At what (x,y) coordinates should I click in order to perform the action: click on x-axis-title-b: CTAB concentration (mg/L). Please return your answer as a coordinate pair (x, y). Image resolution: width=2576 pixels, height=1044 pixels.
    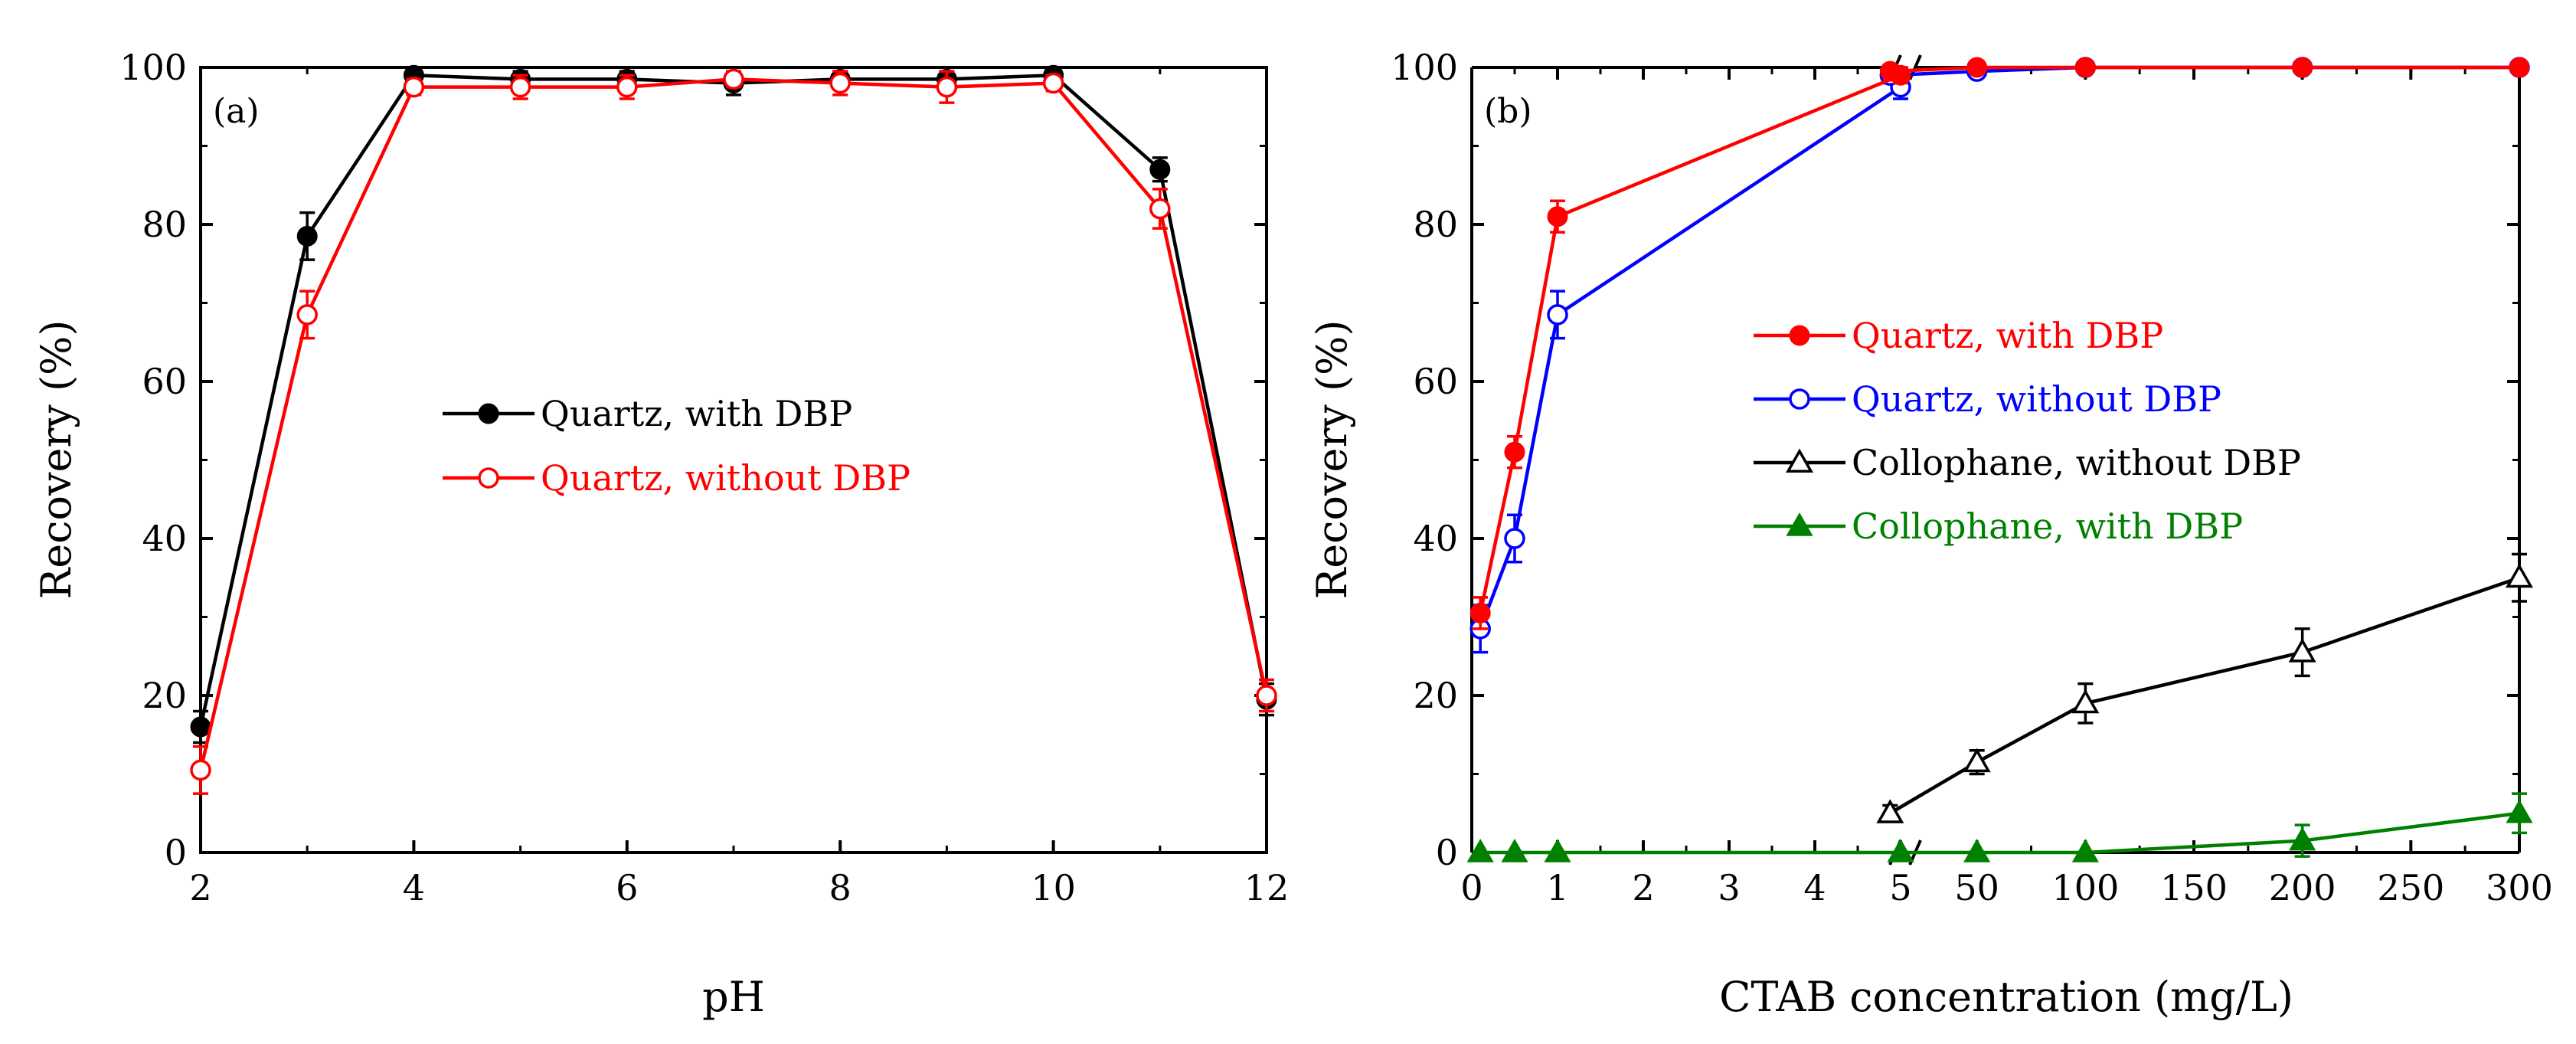
    Looking at the image, I should click on (2006, 997).